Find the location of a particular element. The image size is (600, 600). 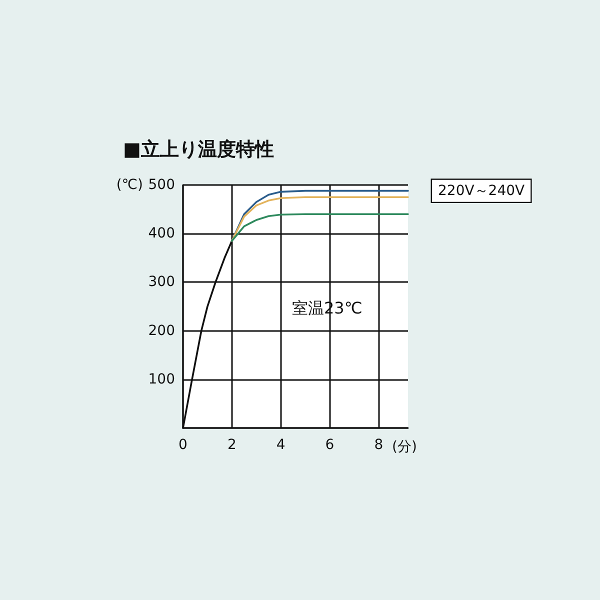

x-axis-title: (分) is located at coordinates (404, 447).